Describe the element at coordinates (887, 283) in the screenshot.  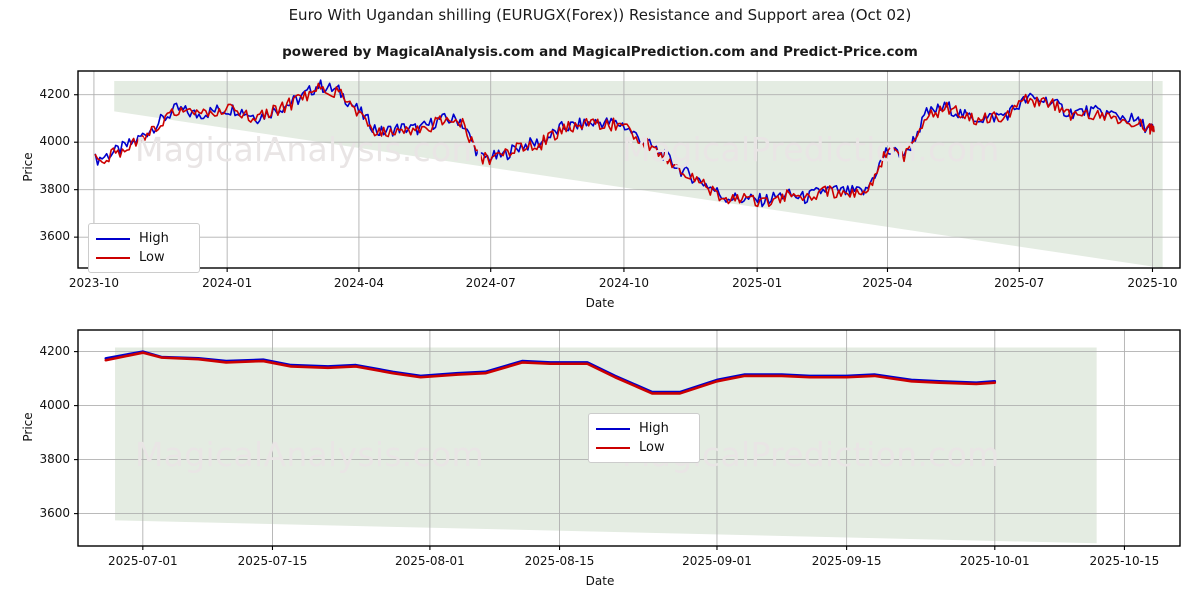
I see `x-tick-label: 2025-04` at that location.